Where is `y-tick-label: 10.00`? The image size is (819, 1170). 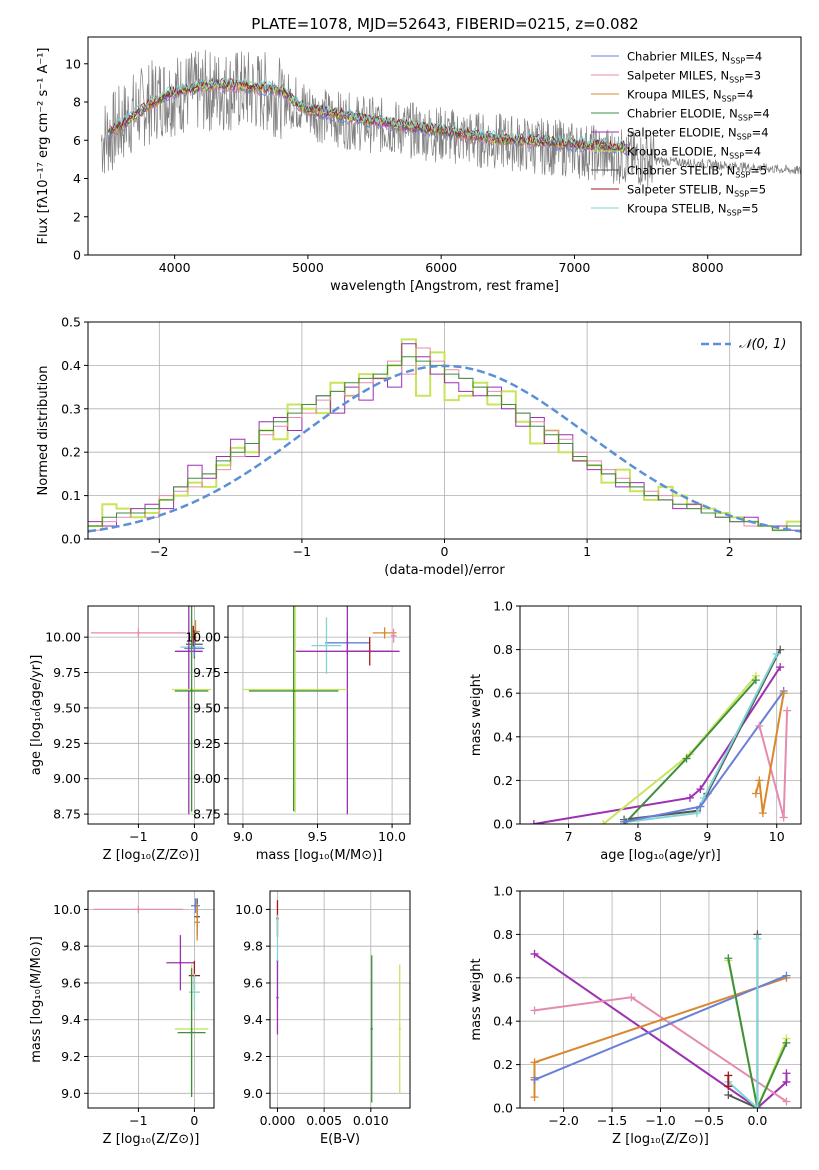 y-tick-label: 10.00 is located at coordinates (203, 637).